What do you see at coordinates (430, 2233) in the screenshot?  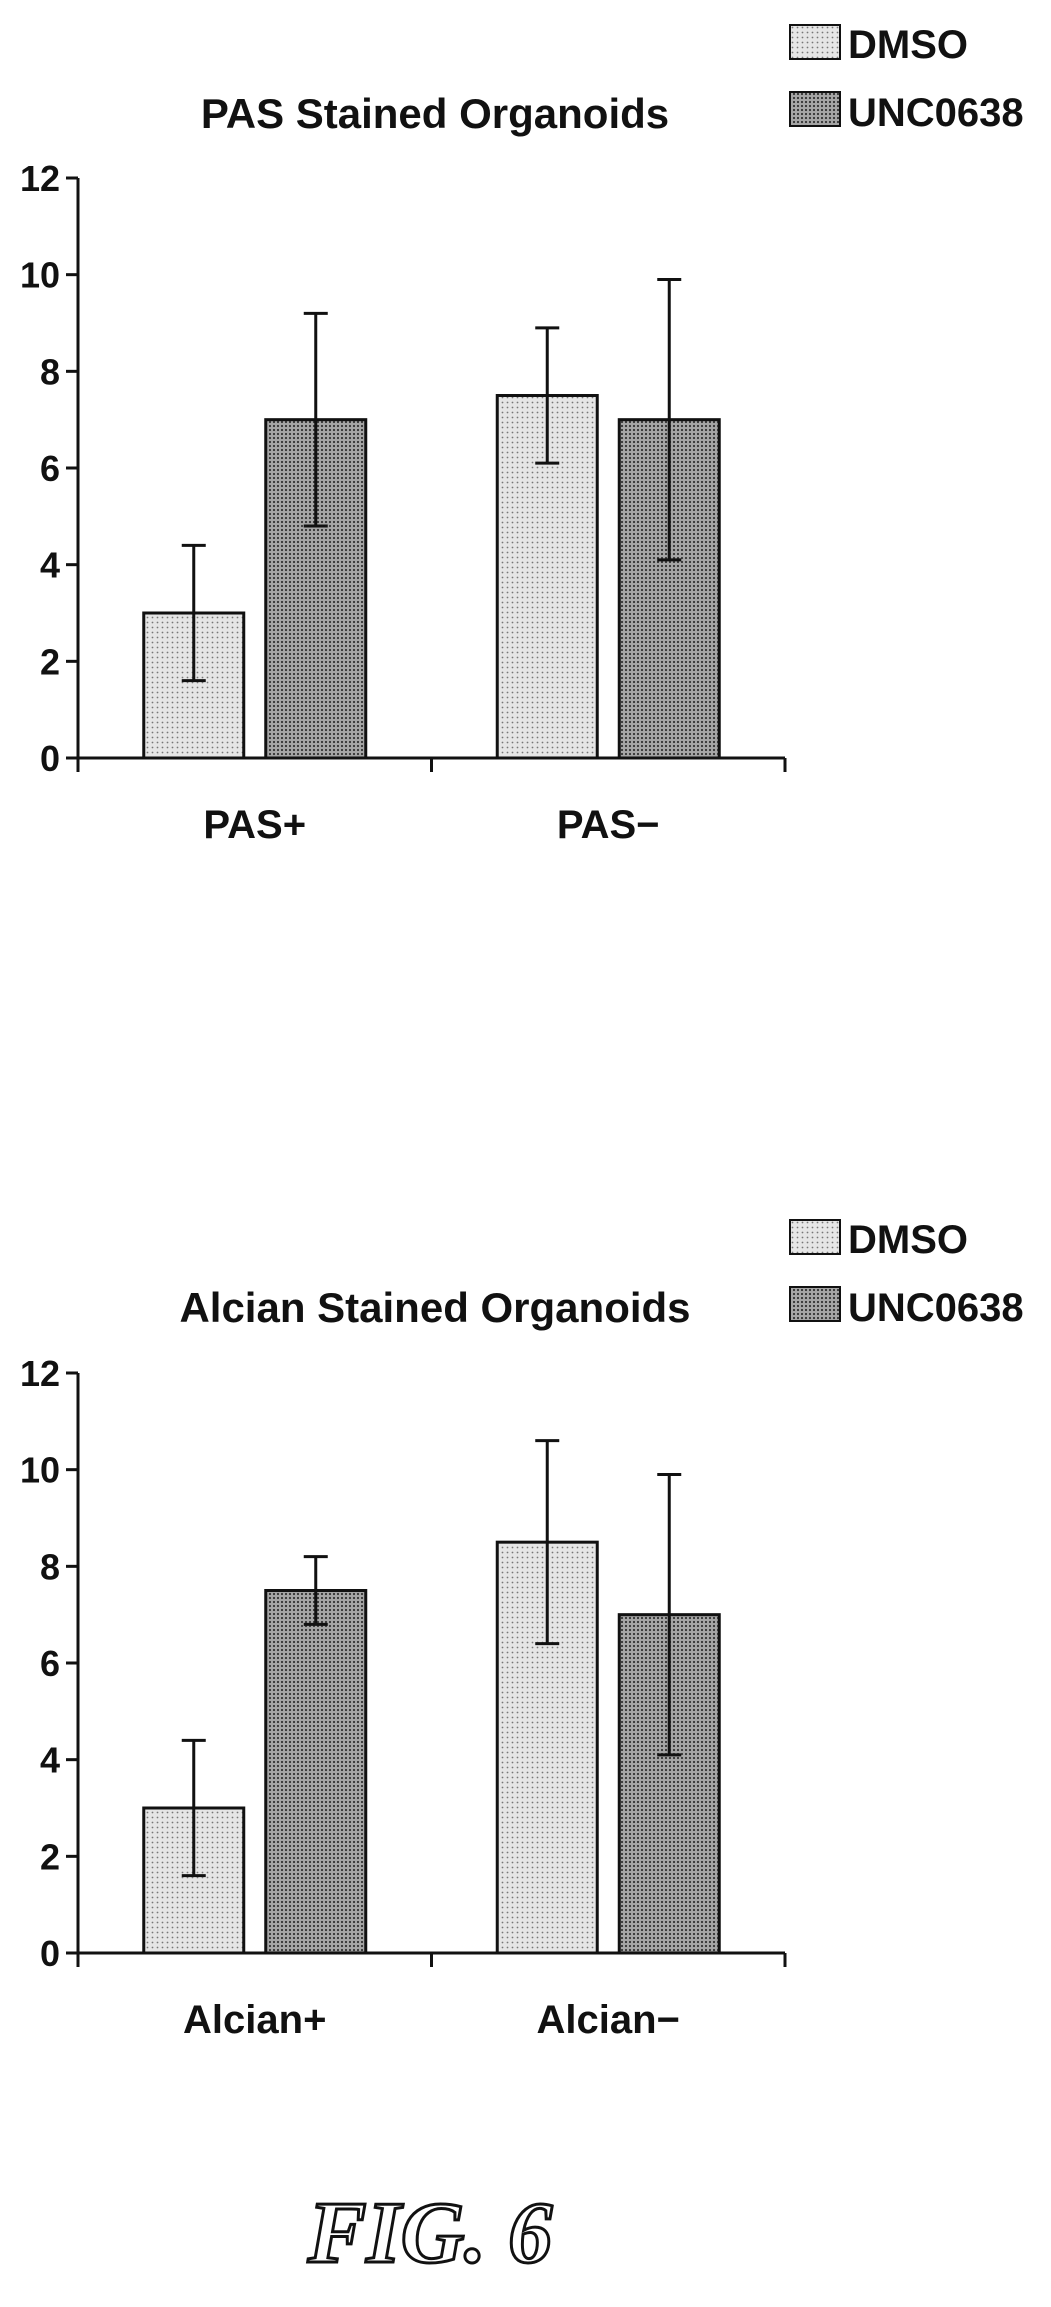 I see `figure-label: FIG. 6` at bounding box center [430, 2233].